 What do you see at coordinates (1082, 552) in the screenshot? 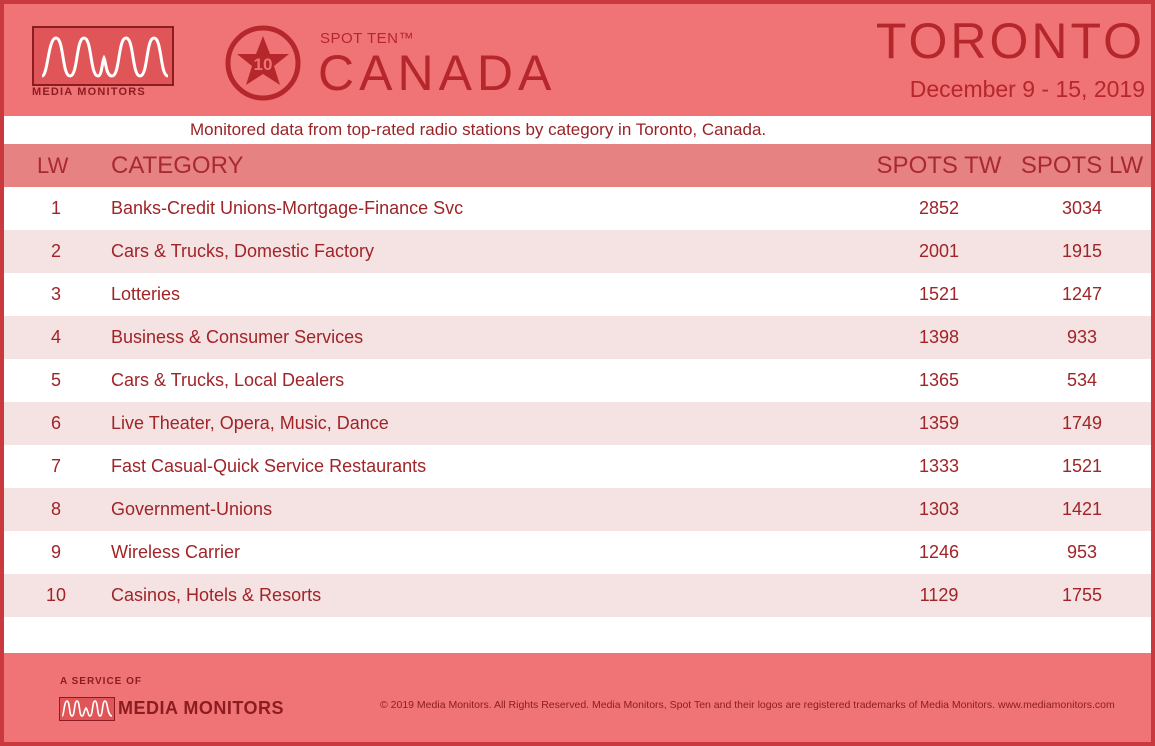
I see `cell-spots-lw: 953` at bounding box center [1082, 552].